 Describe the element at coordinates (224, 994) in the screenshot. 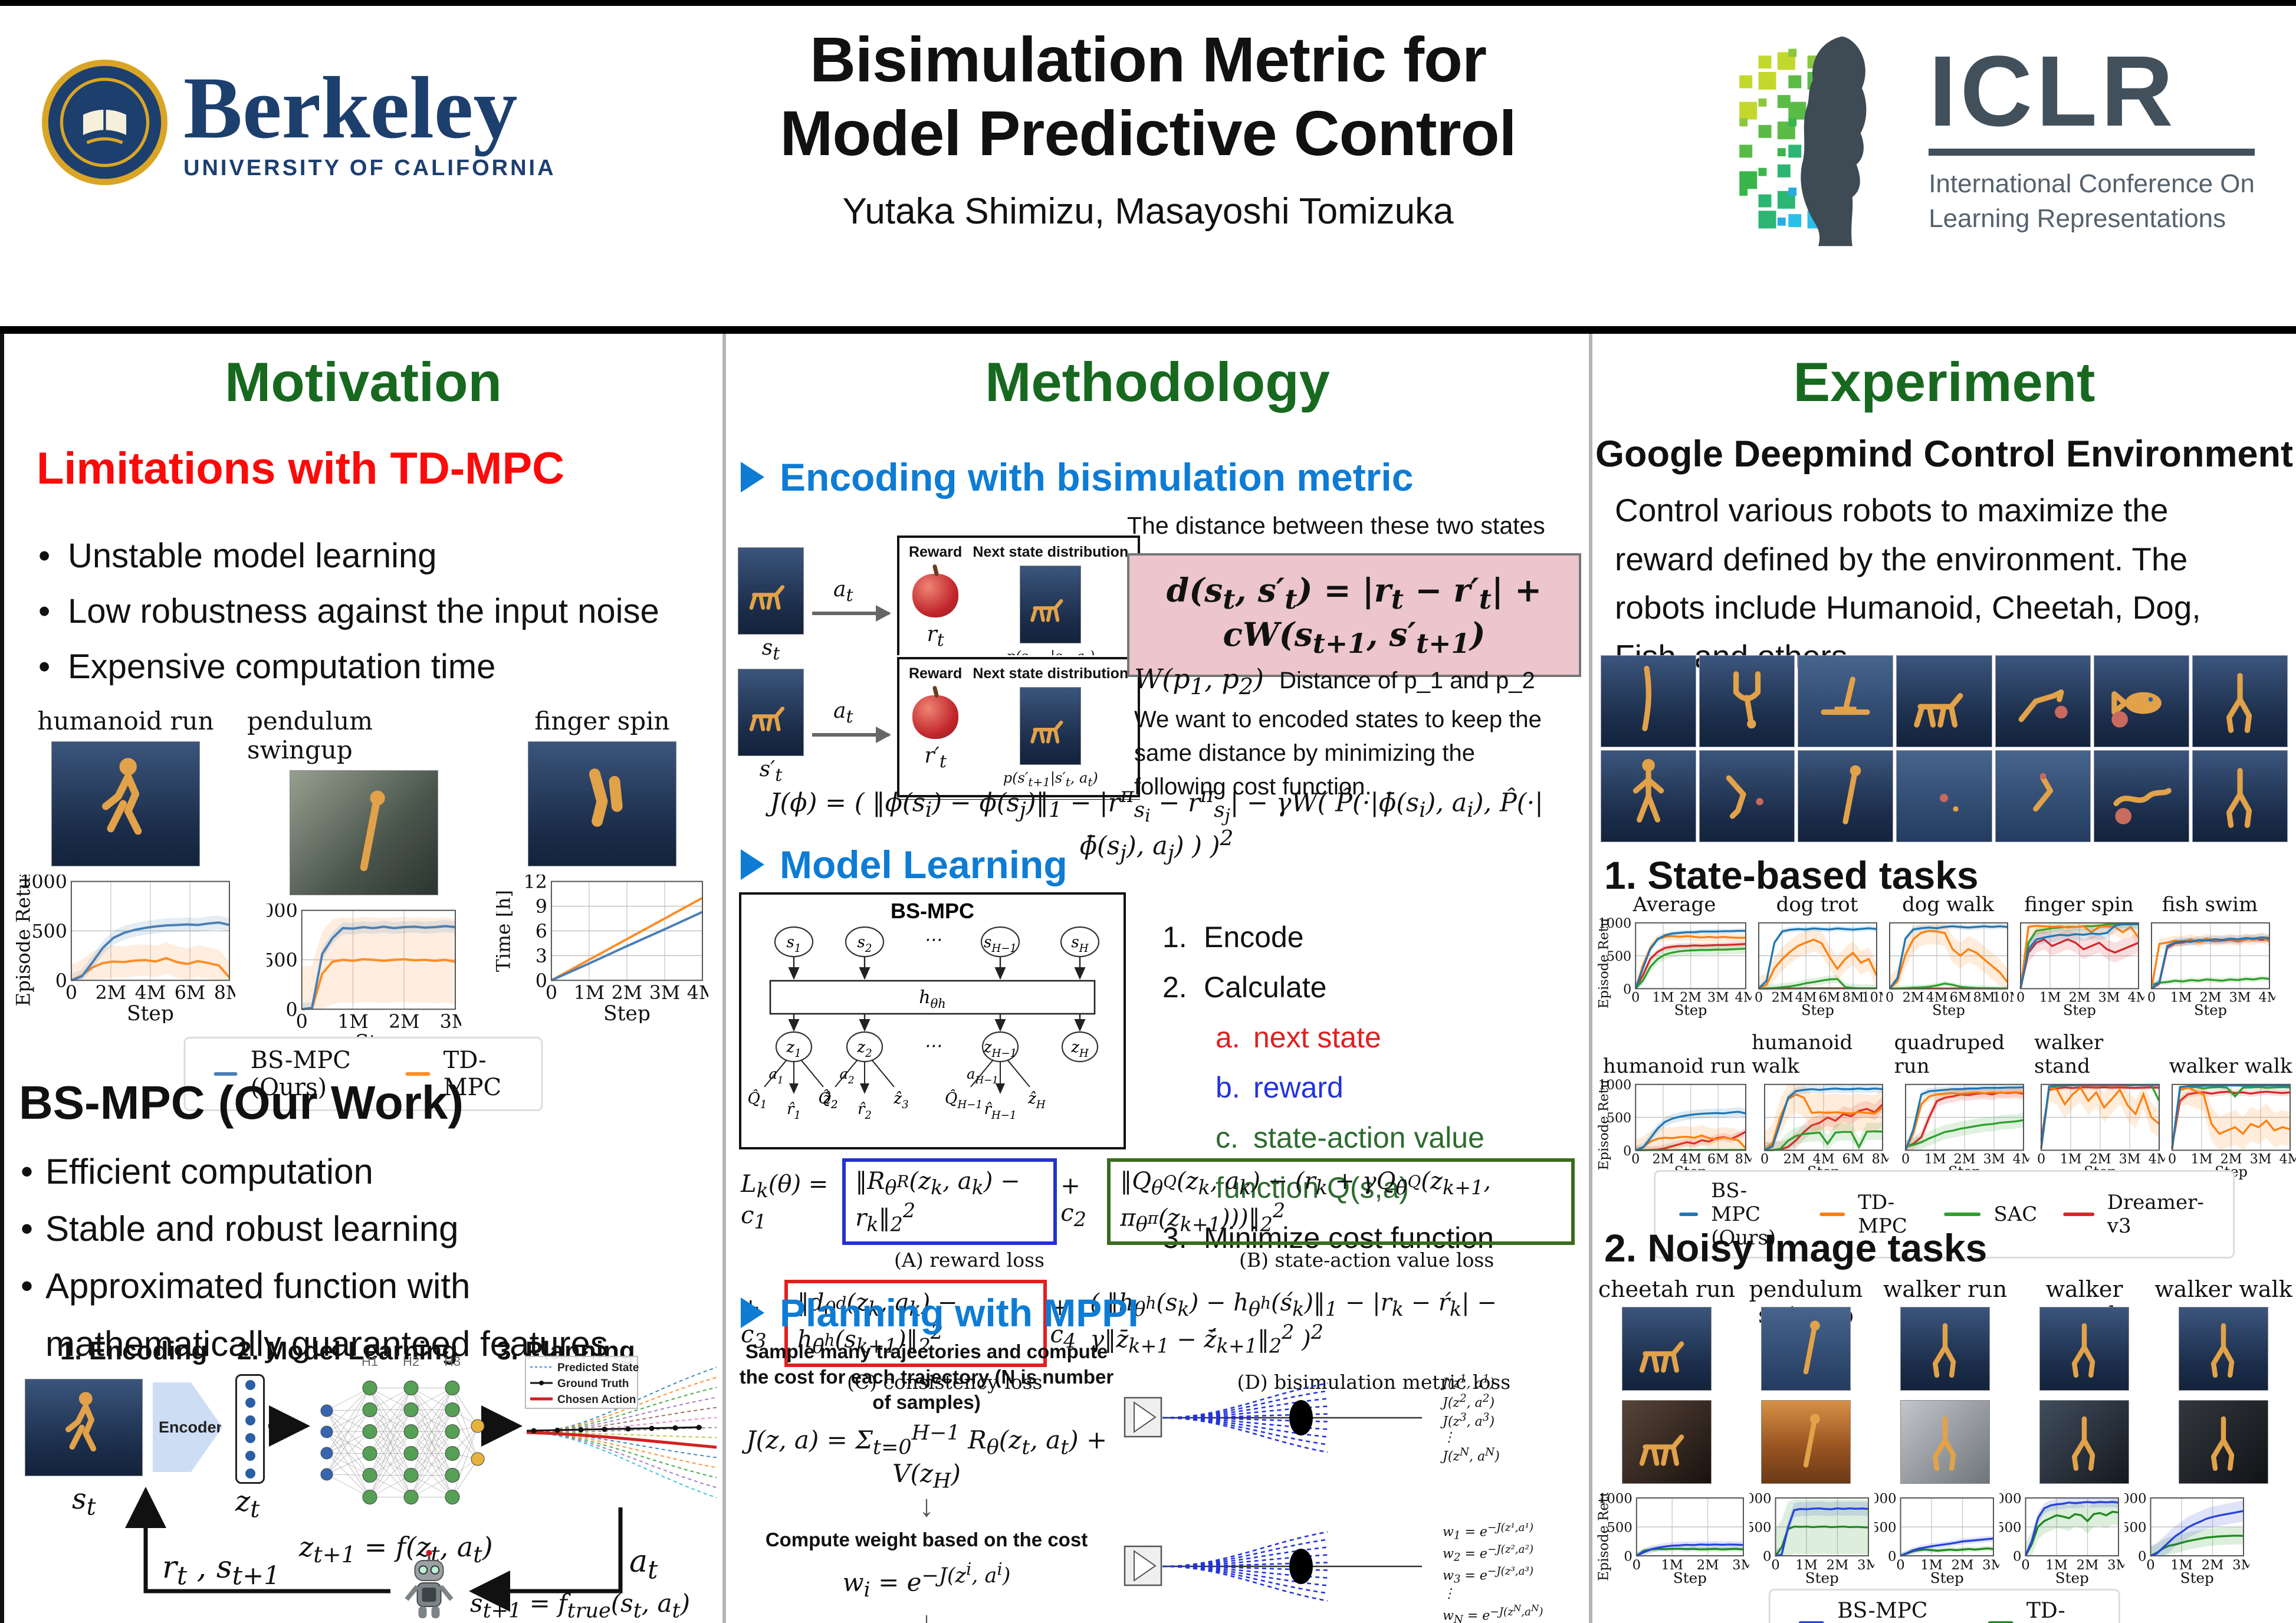

I see `svg-text: 8M` at that location.